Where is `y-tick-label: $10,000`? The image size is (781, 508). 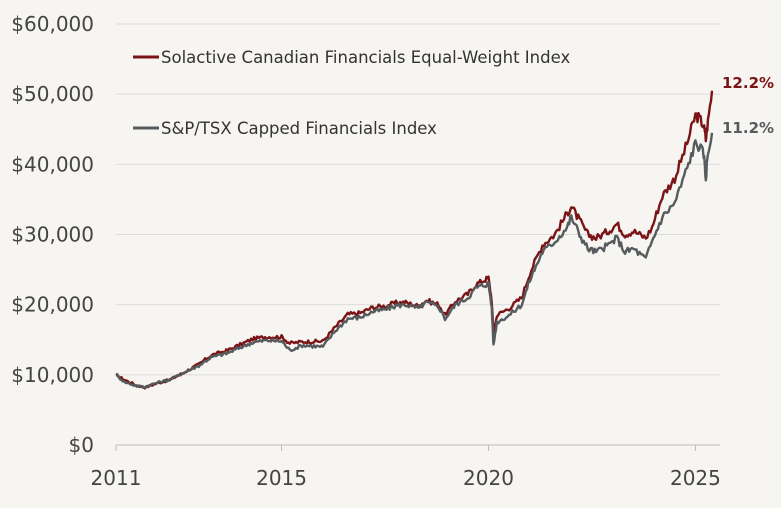
y-tick-label: $10,000 is located at coordinates (52, 375).